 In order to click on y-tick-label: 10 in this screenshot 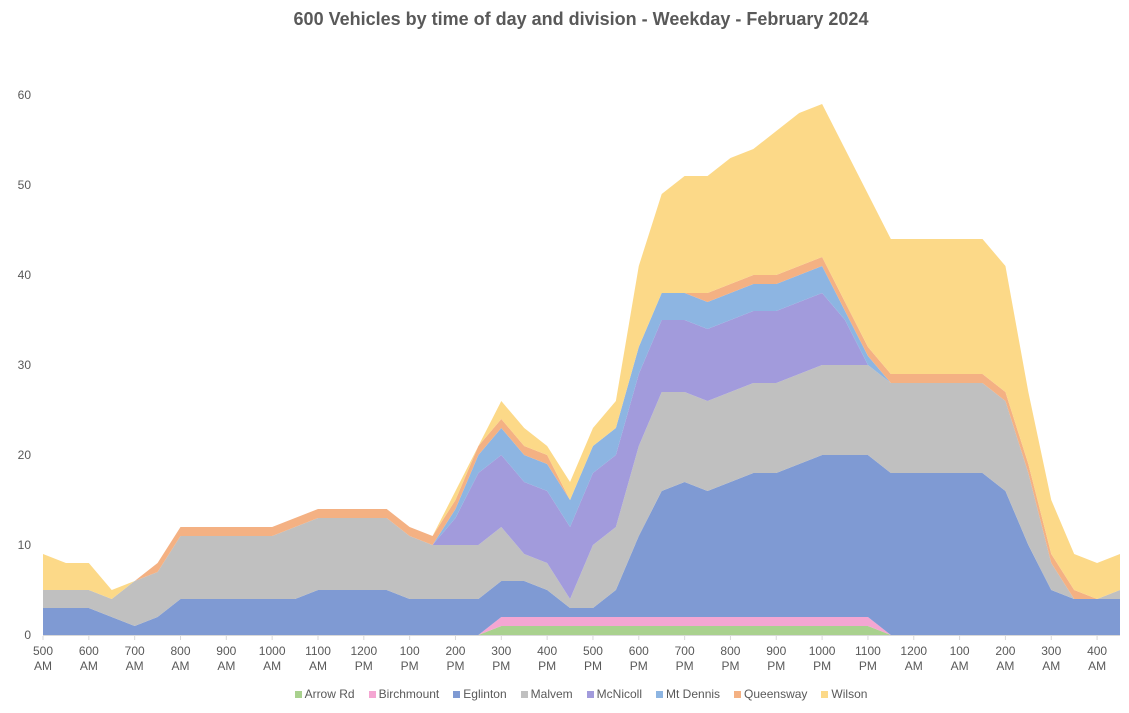, I will do `click(25, 545)`.